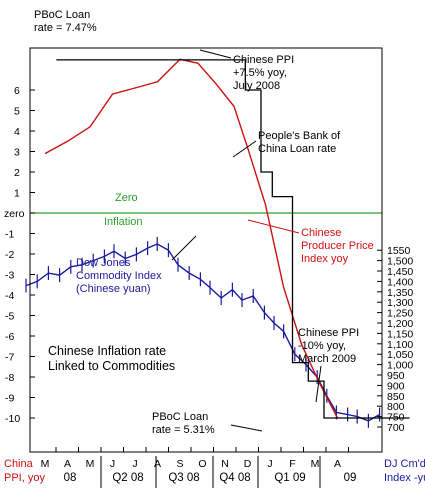  What do you see at coordinates (9, 296) in the screenshot?
I see `left-tick-label: -4` at bounding box center [9, 296].